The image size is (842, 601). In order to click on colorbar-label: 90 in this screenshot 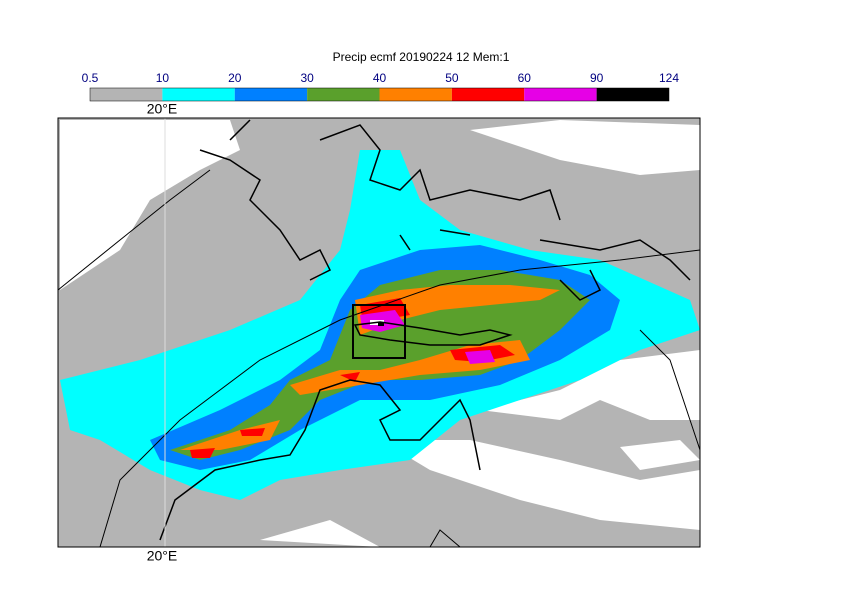, I will do `click(597, 78)`.